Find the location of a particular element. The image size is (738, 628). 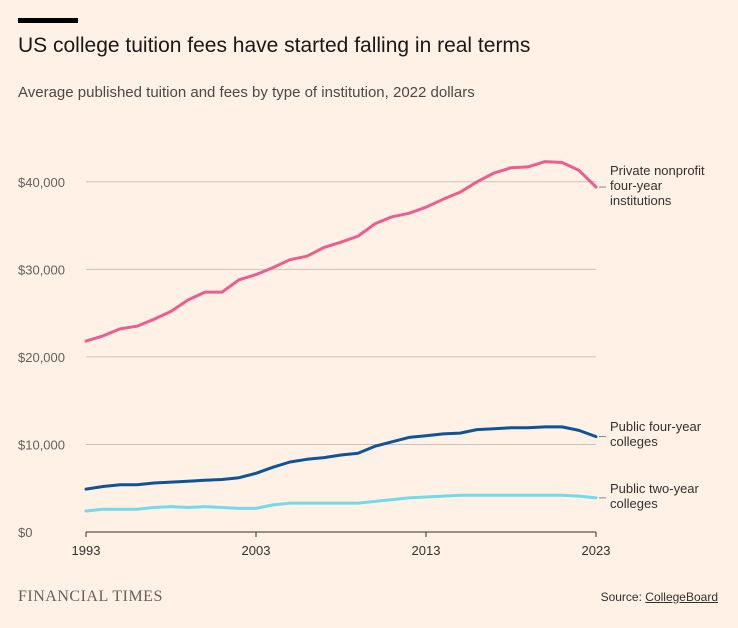

series-label: Public two-year is located at coordinates (655, 488).